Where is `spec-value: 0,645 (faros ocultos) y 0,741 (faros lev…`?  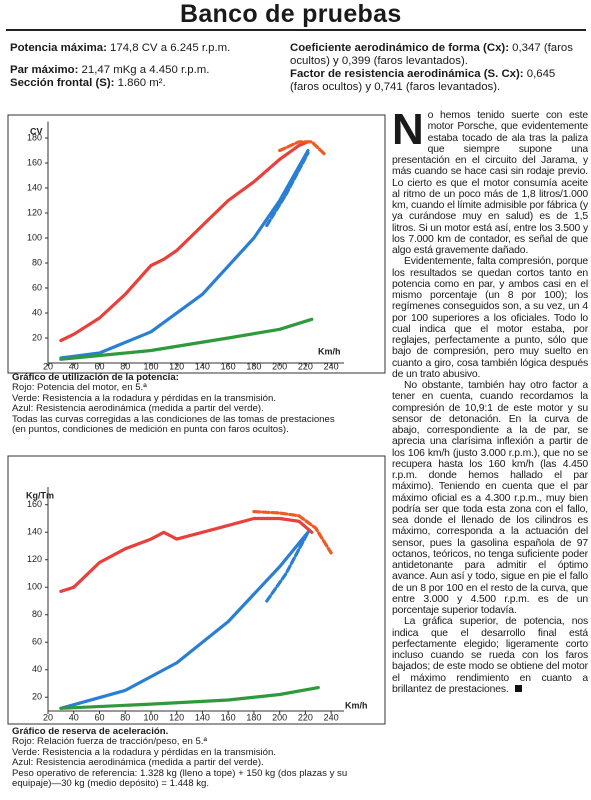
spec-value: 0,645 (faros ocultos) y 0,741 (faros lev… is located at coordinates (423, 80).